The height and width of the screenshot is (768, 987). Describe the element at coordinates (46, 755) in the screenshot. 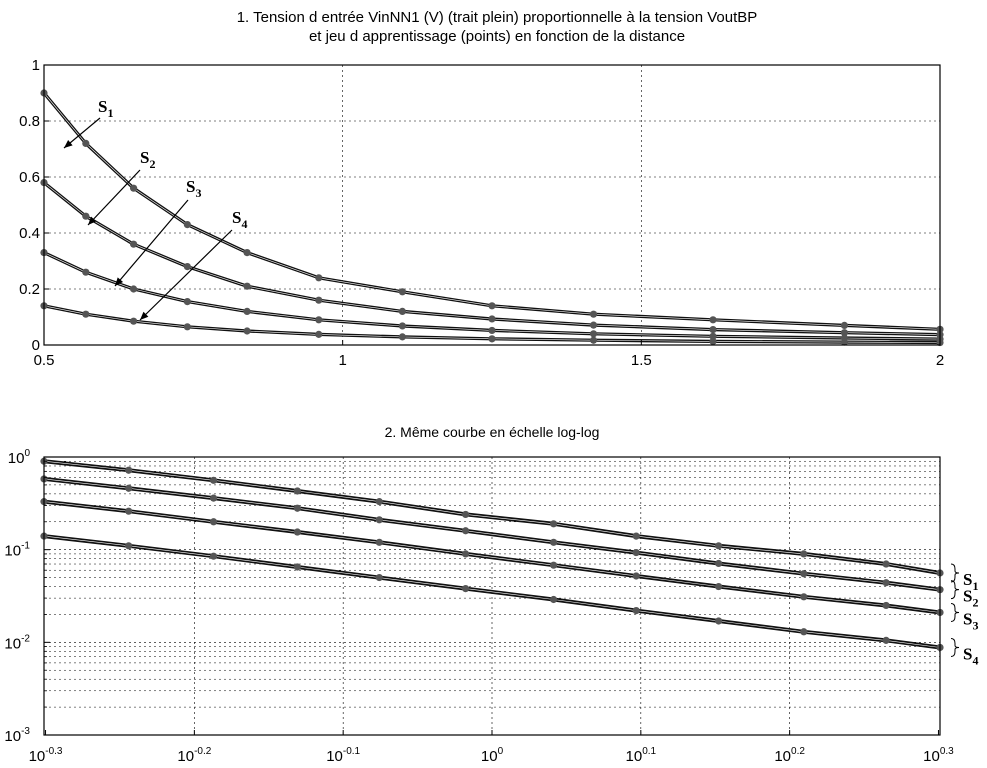

I see `chart2-x-tick-label: 10-0.3` at that location.